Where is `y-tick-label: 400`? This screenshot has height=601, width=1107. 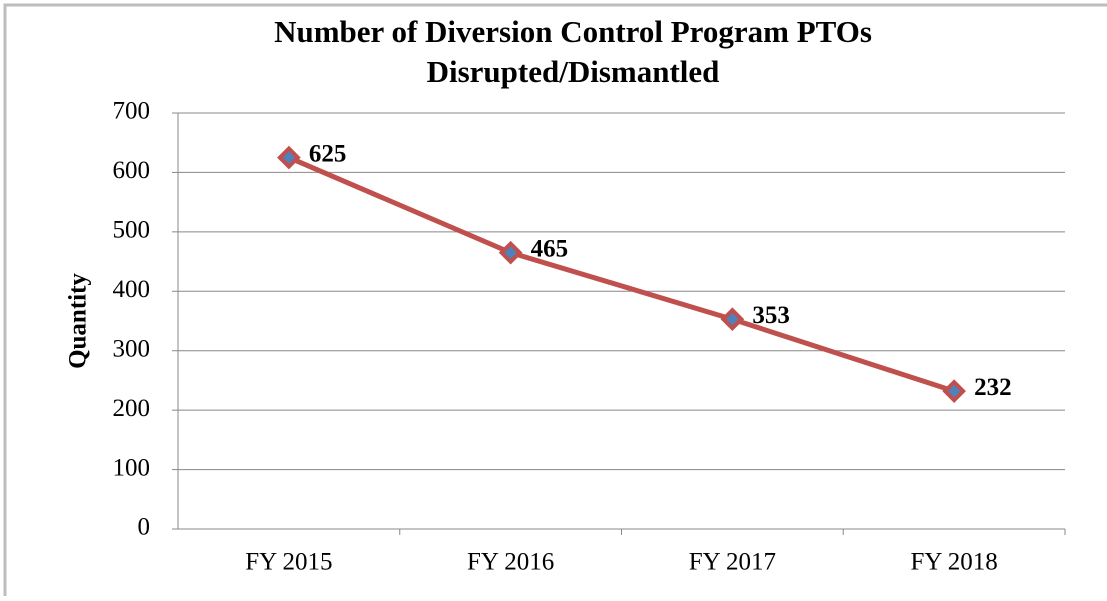
y-tick-label: 400 is located at coordinates (132, 289).